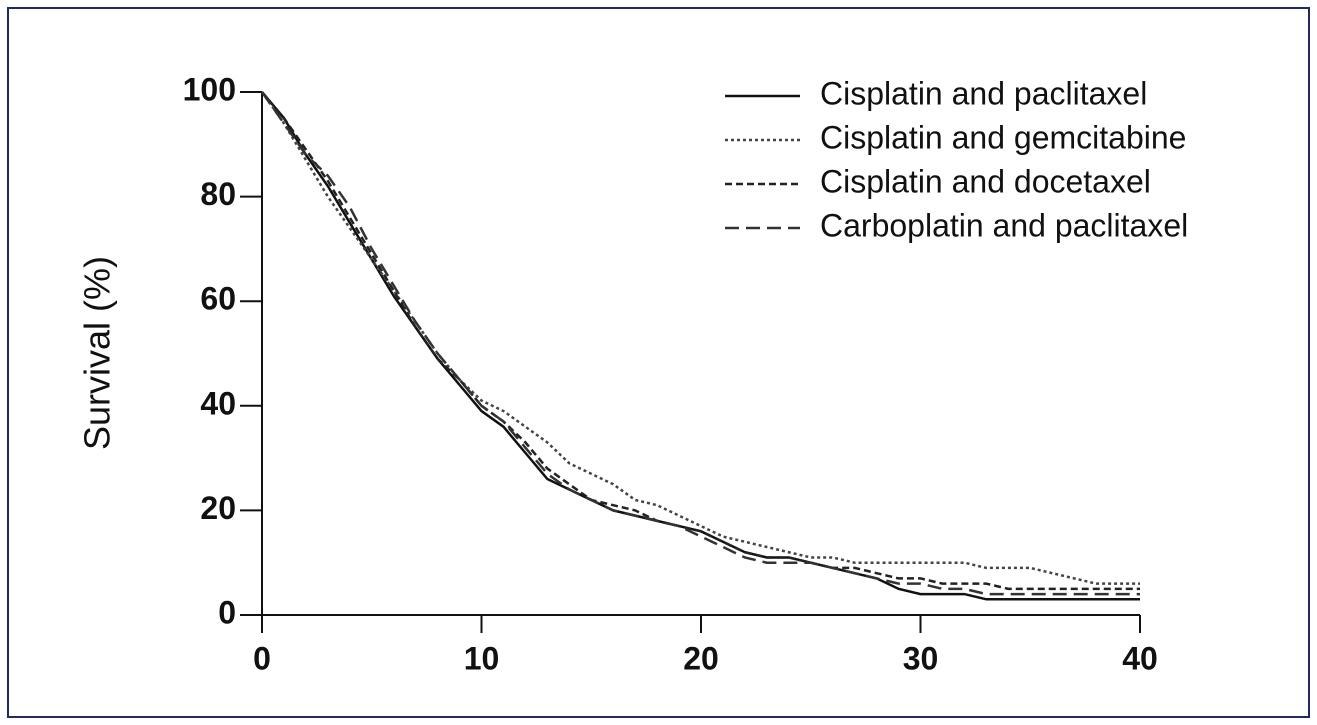 The image size is (1317, 725). What do you see at coordinates (209, 89) in the screenshot?
I see `y-tick-label: 100` at bounding box center [209, 89].